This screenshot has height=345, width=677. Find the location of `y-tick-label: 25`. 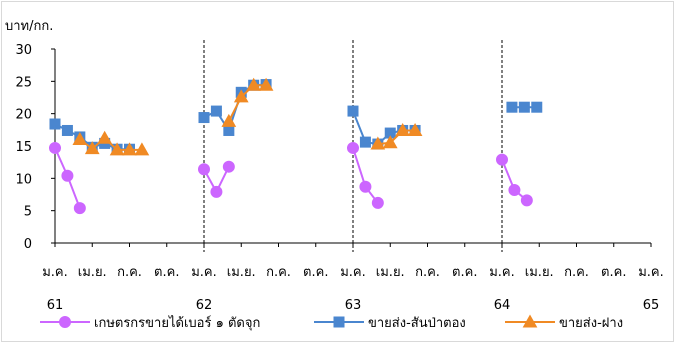

y-tick-label: 25 is located at coordinates (23, 82).